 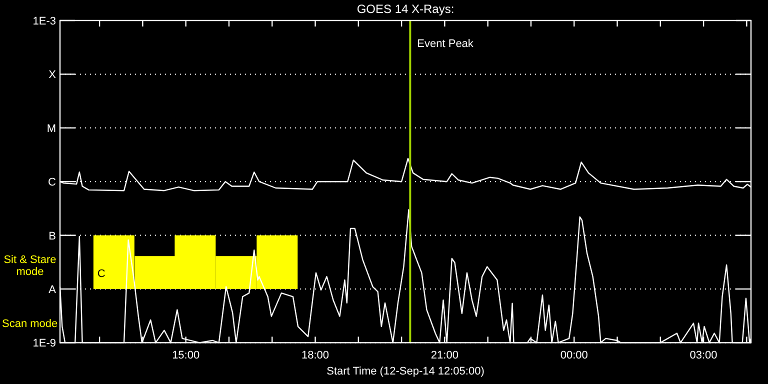 I want to click on text: Scan mode, so click(x=30, y=324).